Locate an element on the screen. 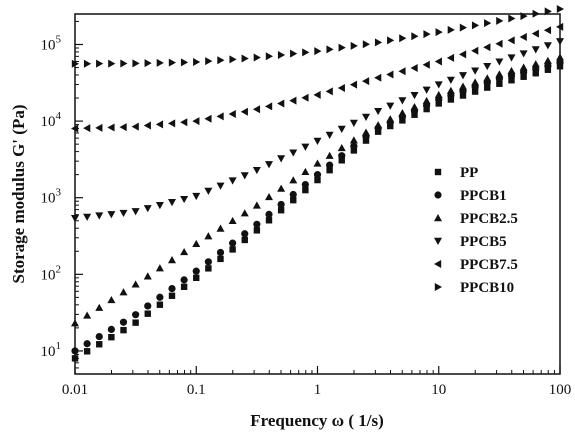 This screenshot has height=434, width=575. legend-item: PPCB2.5 is located at coordinates (476, 219).